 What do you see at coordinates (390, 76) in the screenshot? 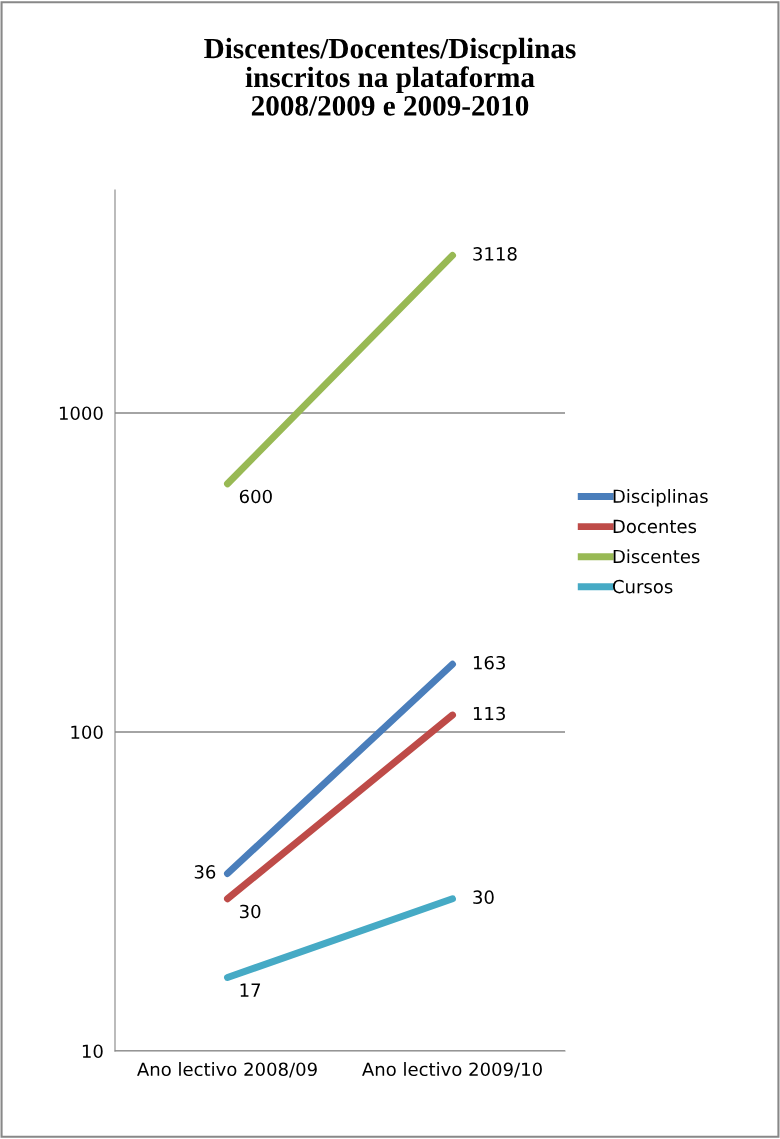
I see `chart-title: Discentes/Docentes/Discplinas inscritos na plataforma 2008/2009 e 2009-2010` at bounding box center [390, 76].